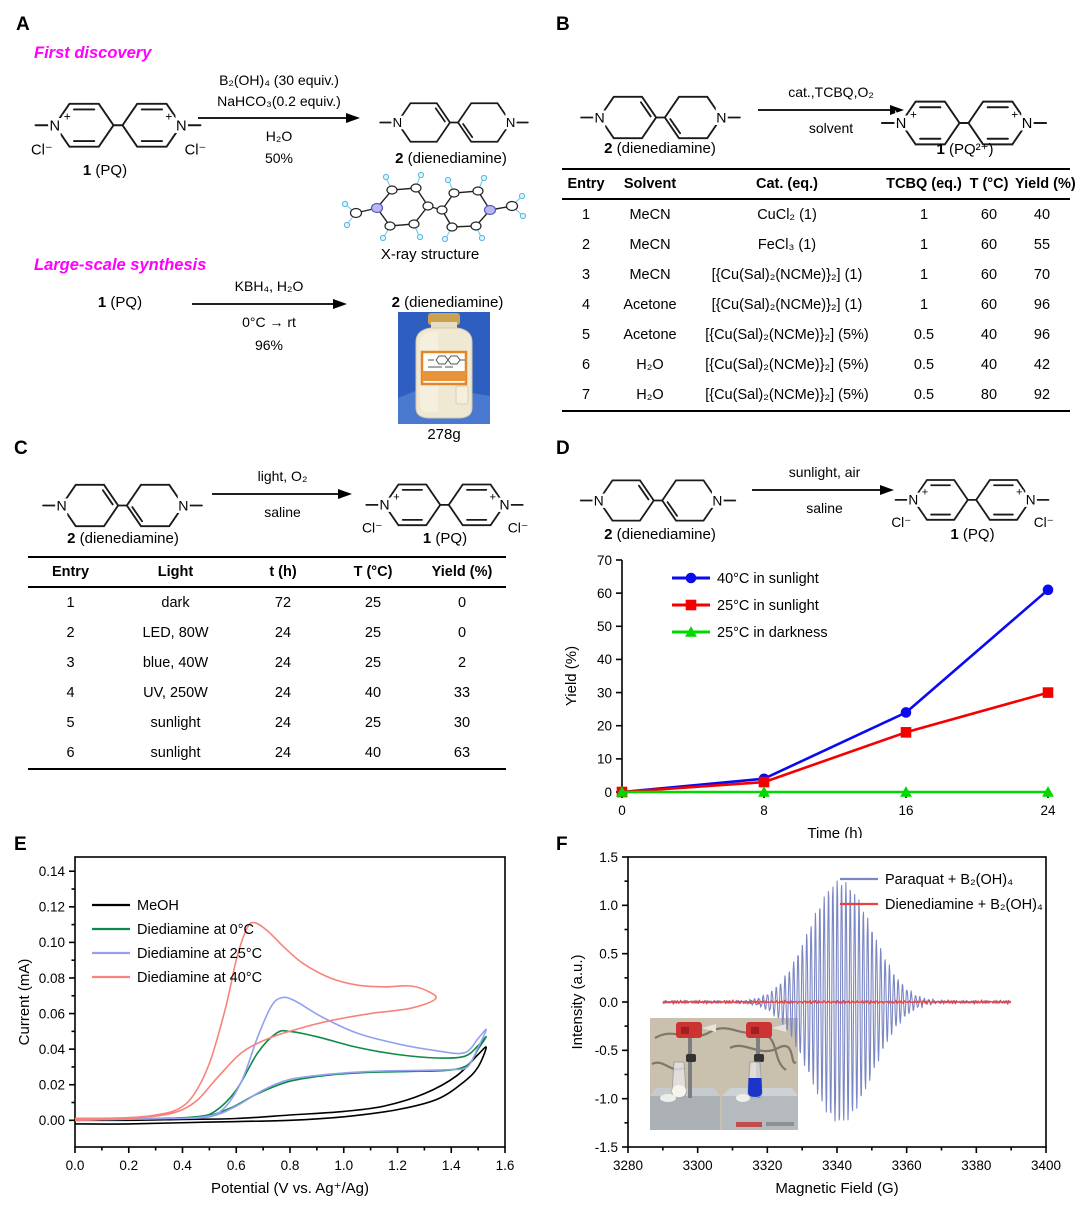  Describe the element at coordinates (373, 723) in the screenshot. I see `cell: 25` at that location.